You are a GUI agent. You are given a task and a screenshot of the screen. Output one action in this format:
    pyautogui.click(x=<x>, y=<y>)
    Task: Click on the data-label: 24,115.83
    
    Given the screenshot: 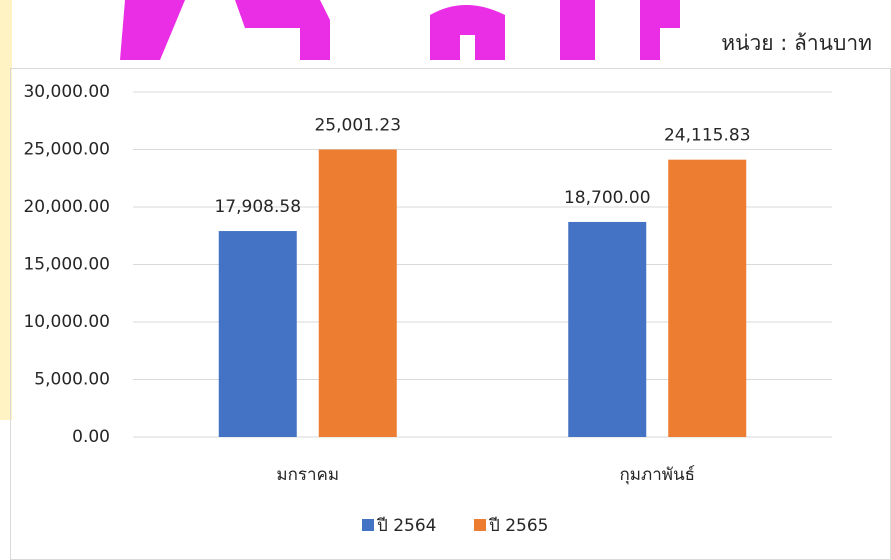 What is the action you would take?
    pyautogui.click(x=707, y=136)
    